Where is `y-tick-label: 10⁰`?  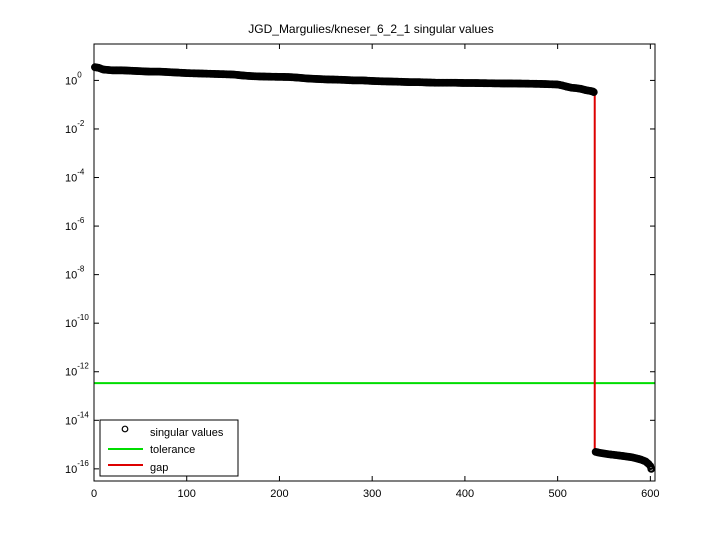 y-tick-label: 10⁰ is located at coordinates (73, 78).